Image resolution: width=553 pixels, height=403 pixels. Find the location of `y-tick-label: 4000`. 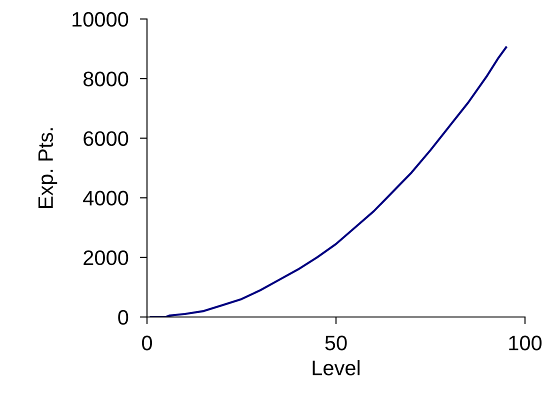

y-tick-label: 4000 is located at coordinates (105, 198).